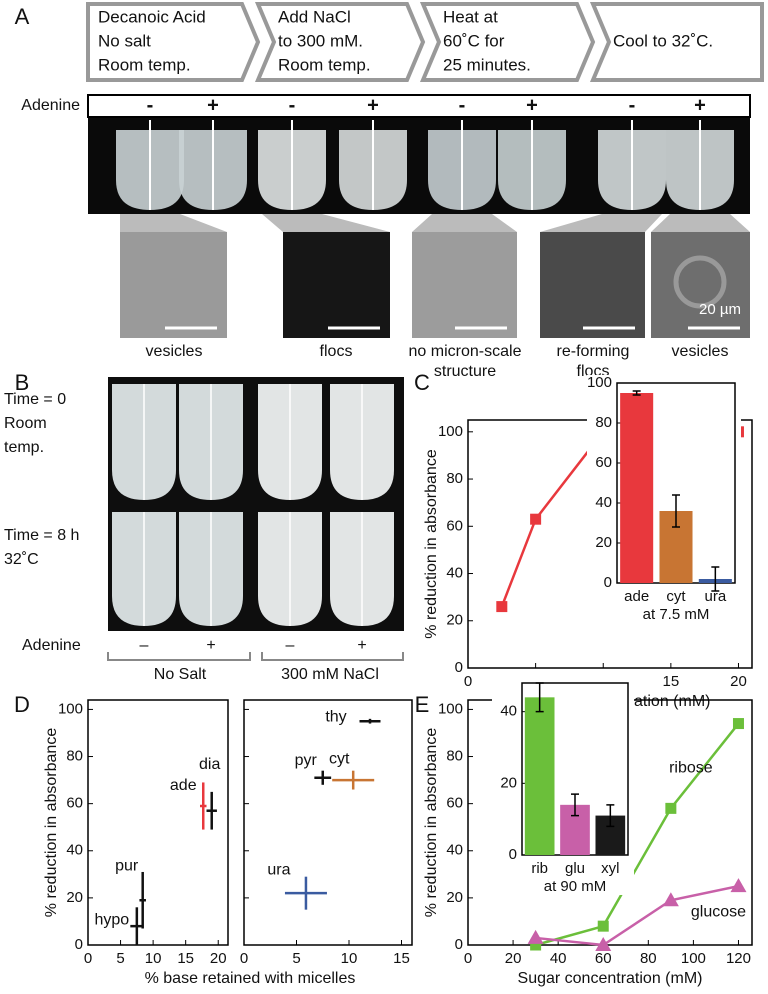 The height and width of the screenshot is (994, 768). I want to click on x-axis-label: % base retained with micelles, so click(250, 978).